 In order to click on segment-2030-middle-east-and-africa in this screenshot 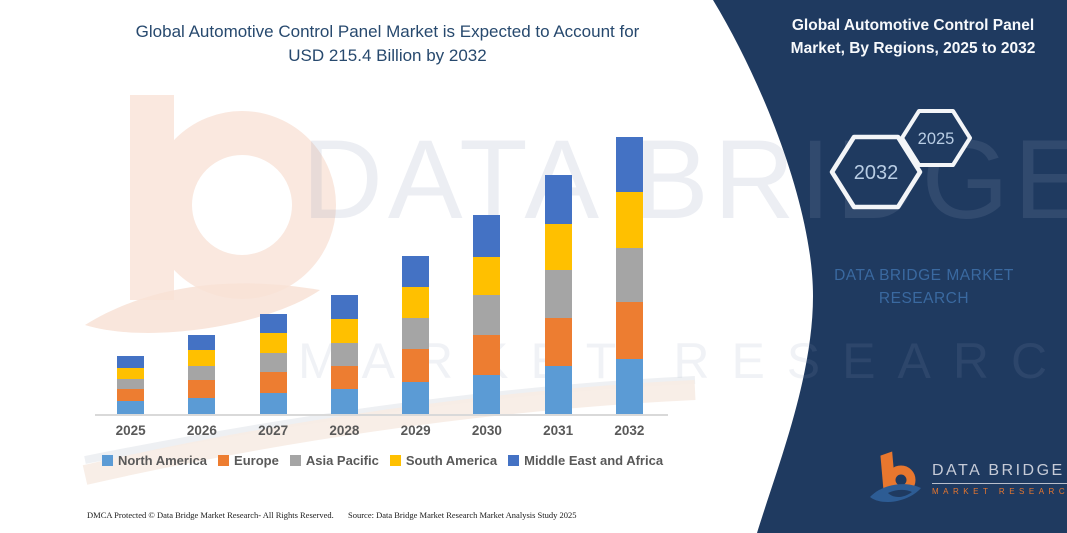, I will do `click(487, 236)`.